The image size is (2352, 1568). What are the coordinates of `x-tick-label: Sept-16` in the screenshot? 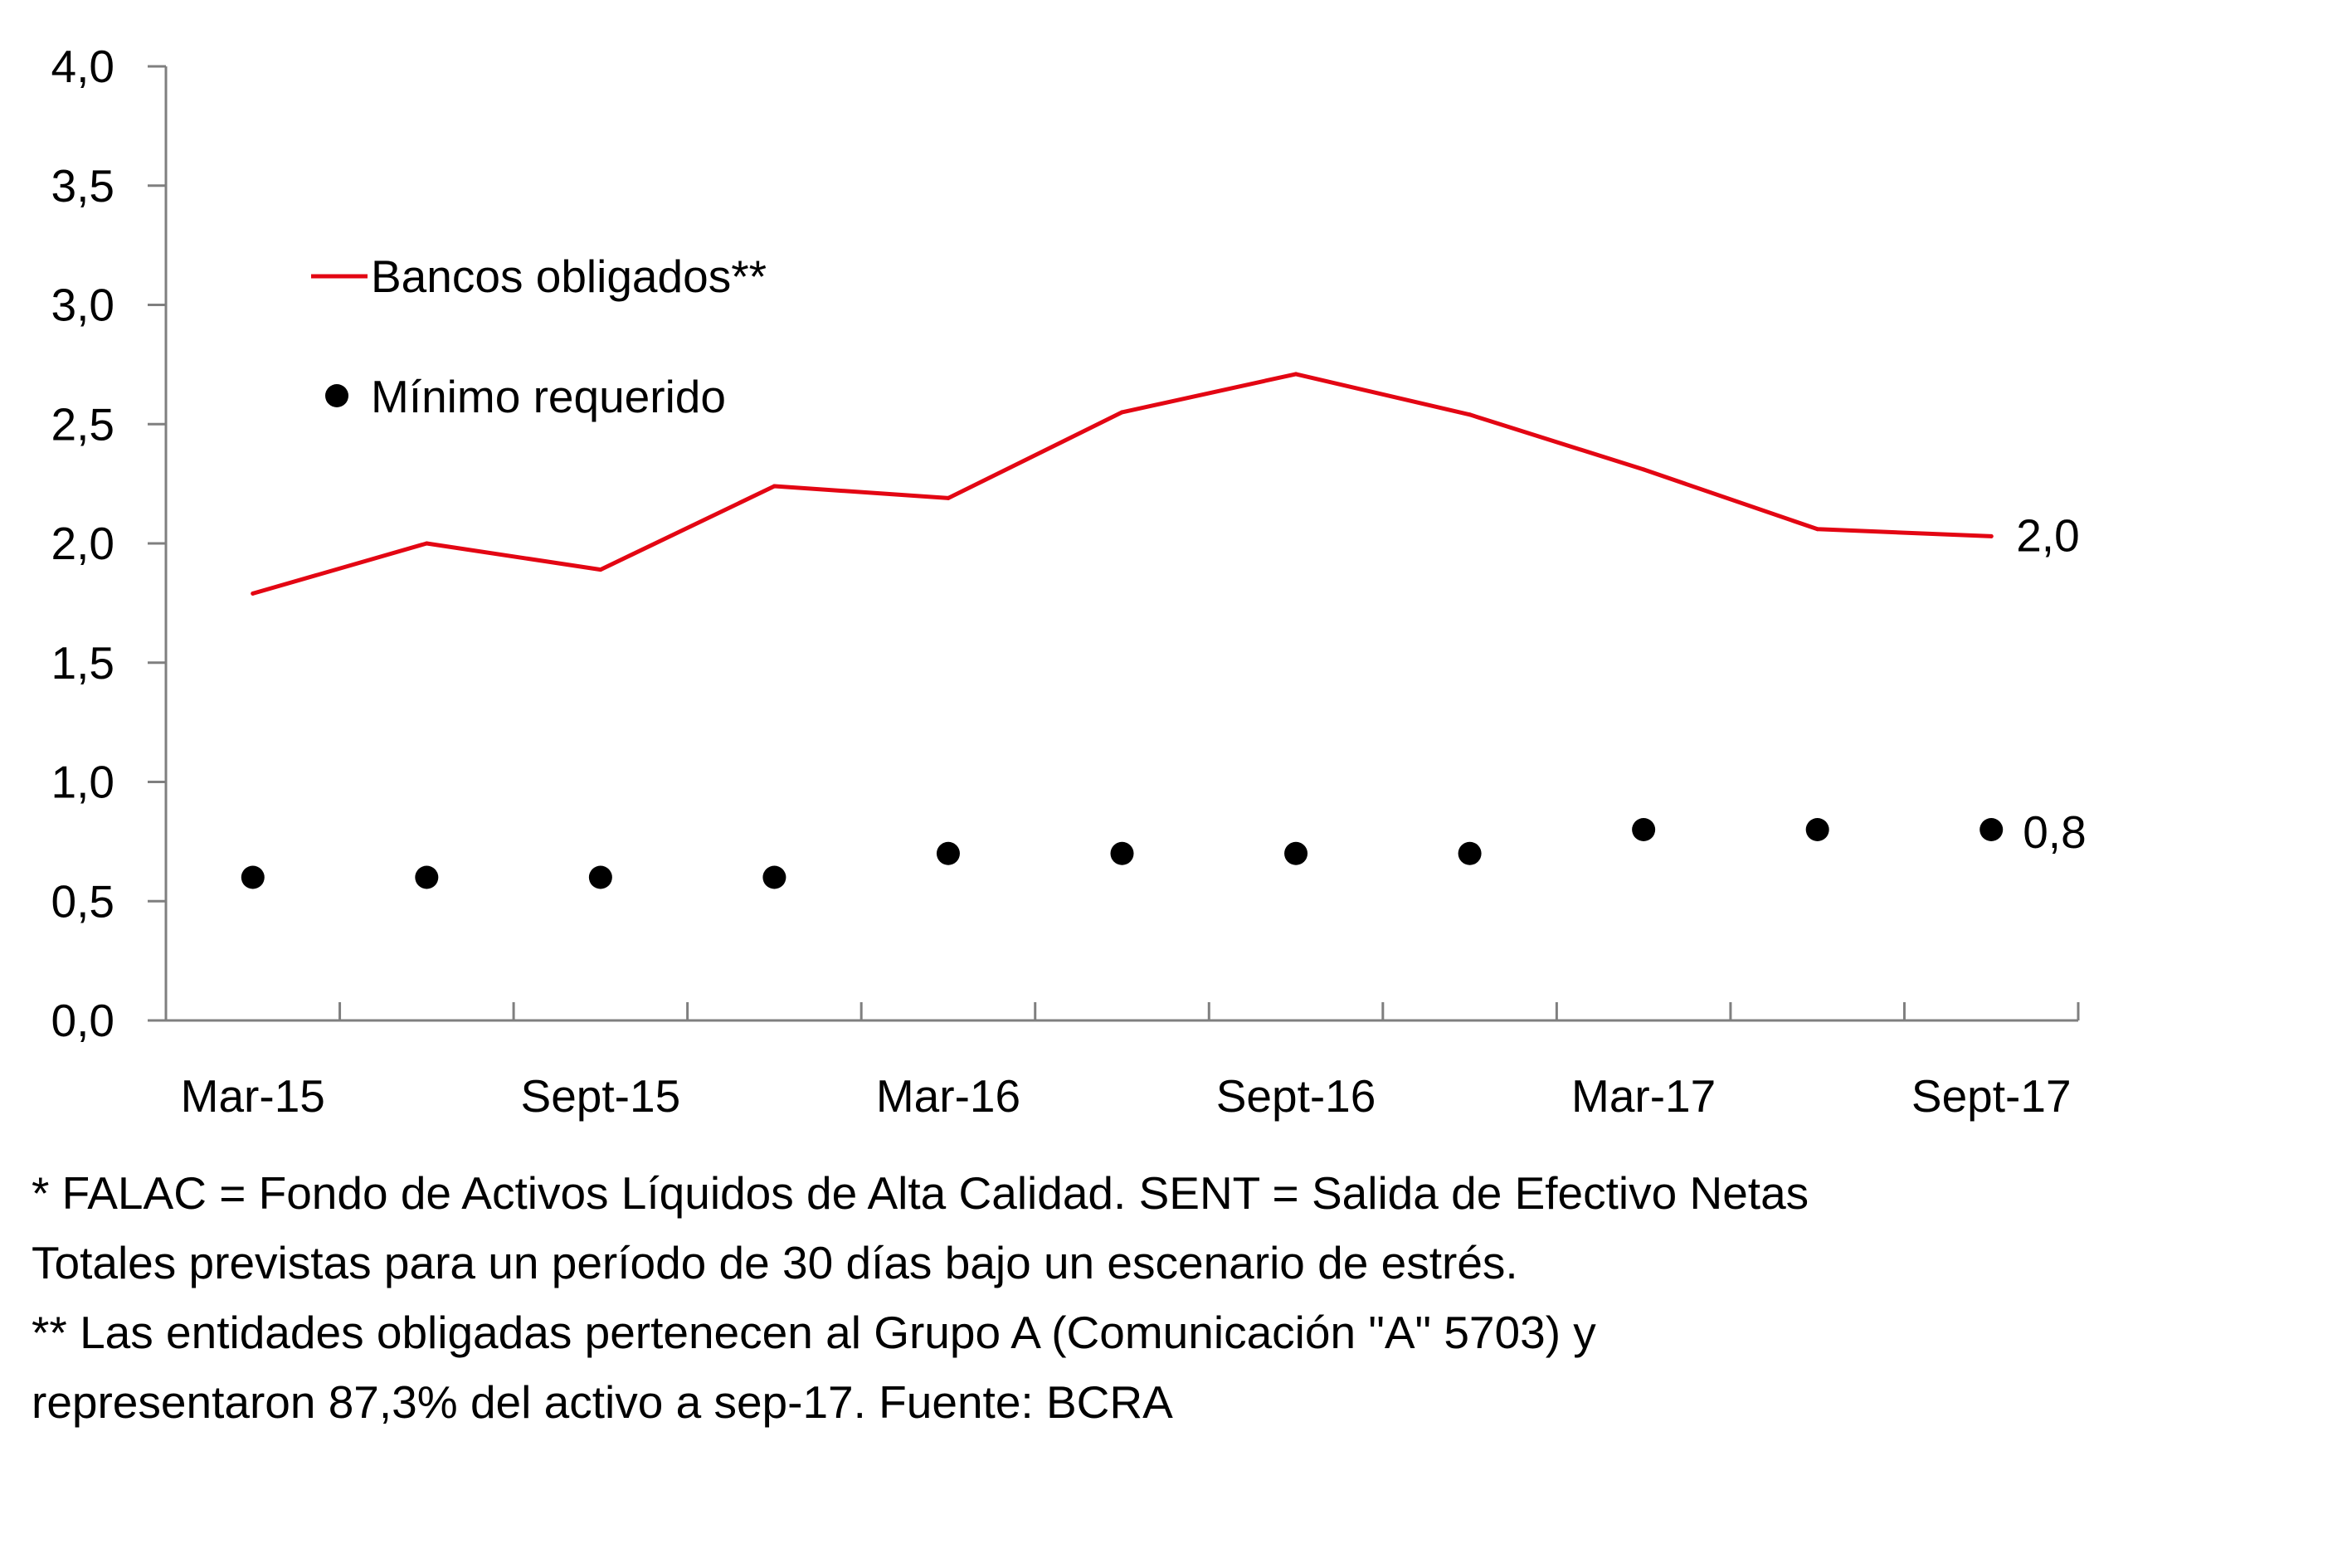 It's located at (1296, 1096).